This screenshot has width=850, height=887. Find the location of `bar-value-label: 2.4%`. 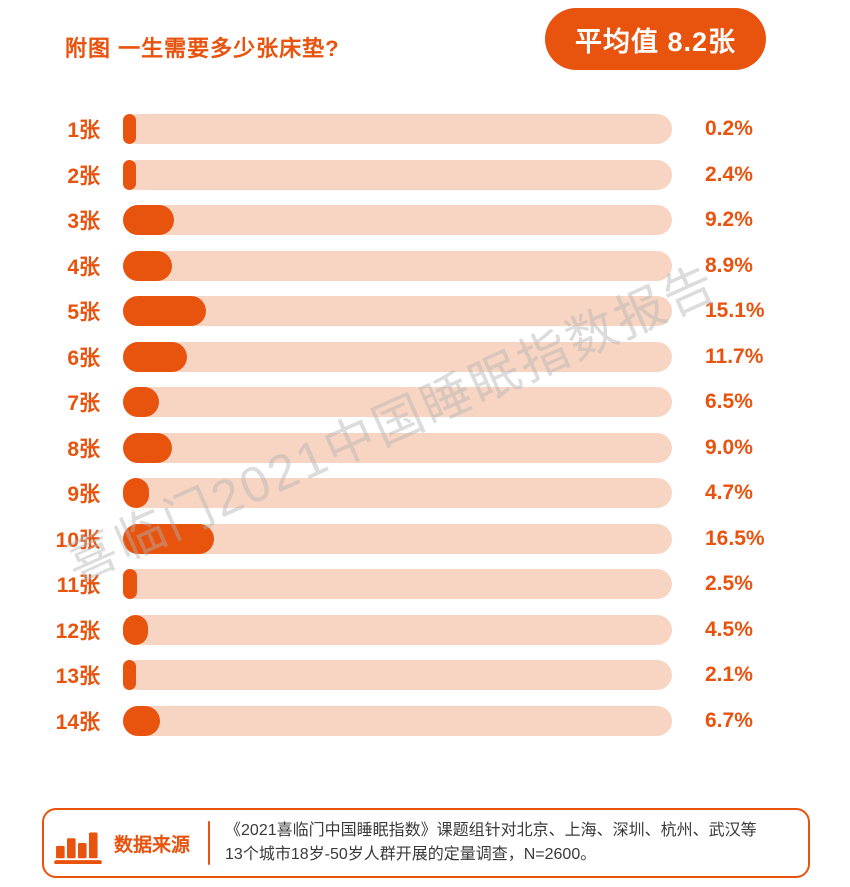

bar-value-label: 2.4% is located at coordinates (729, 174).